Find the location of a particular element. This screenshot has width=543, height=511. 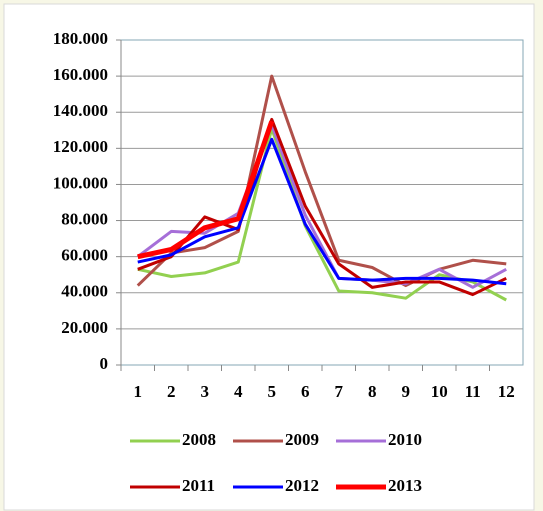

legend-label: 2009 is located at coordinates (302, 439).